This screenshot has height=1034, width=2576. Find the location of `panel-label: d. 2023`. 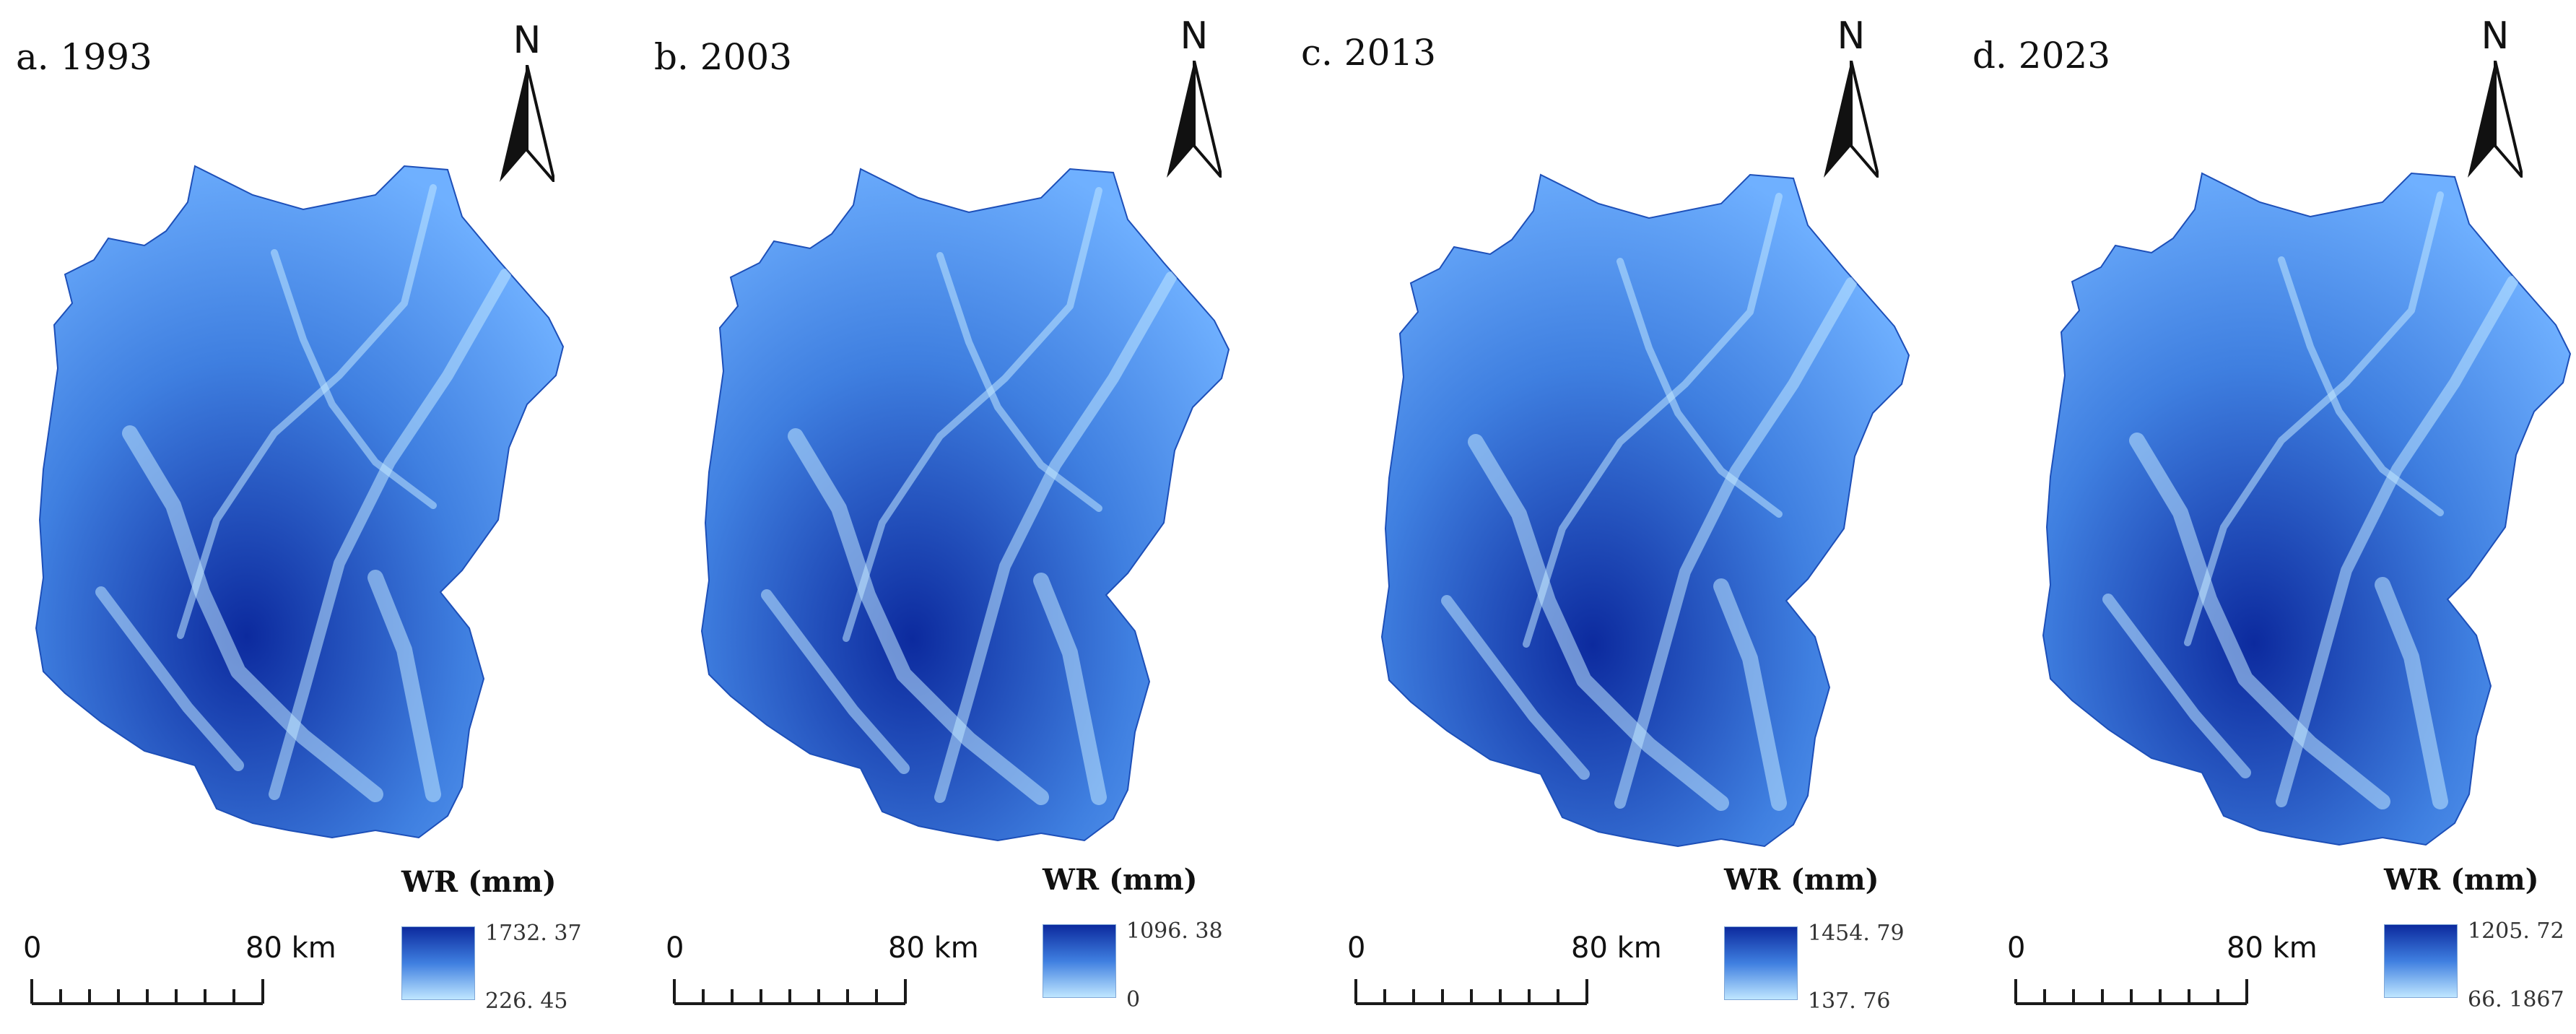

panel-label: d. 2023 is located at coordinates (2041, 56).